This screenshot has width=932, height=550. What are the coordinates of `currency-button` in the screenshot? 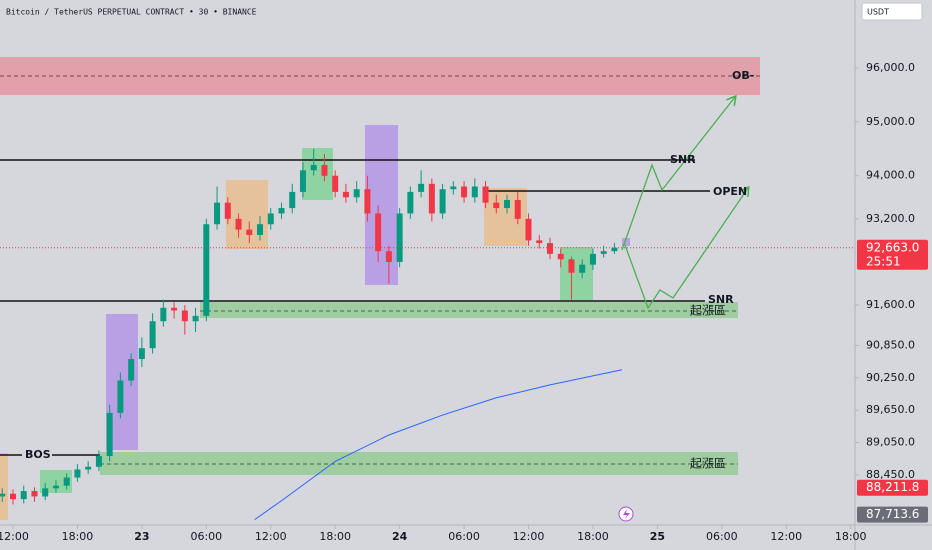 It's located at (892, 11).